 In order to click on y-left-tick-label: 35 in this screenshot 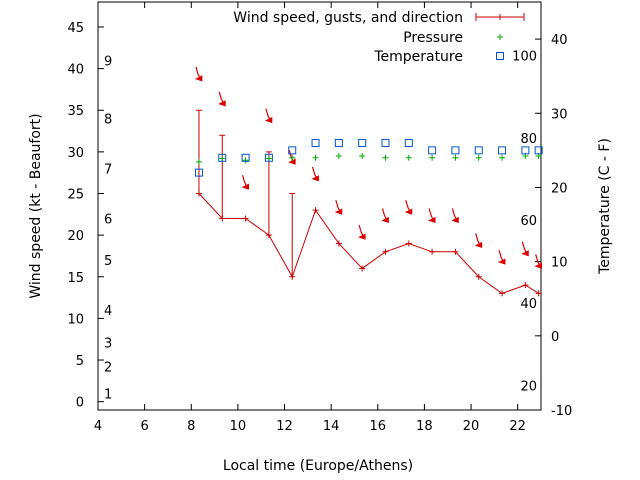, I will do `click(75, 111)`.